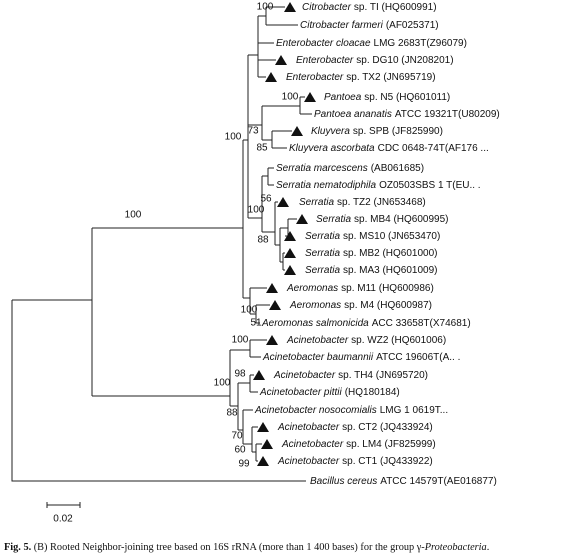 This screenshot has width=585, height=560. What do you see at coordinates (312, 288) in the screenshot?
I see `leaf-name: Aeromonas` at bounding box center [312, 288].